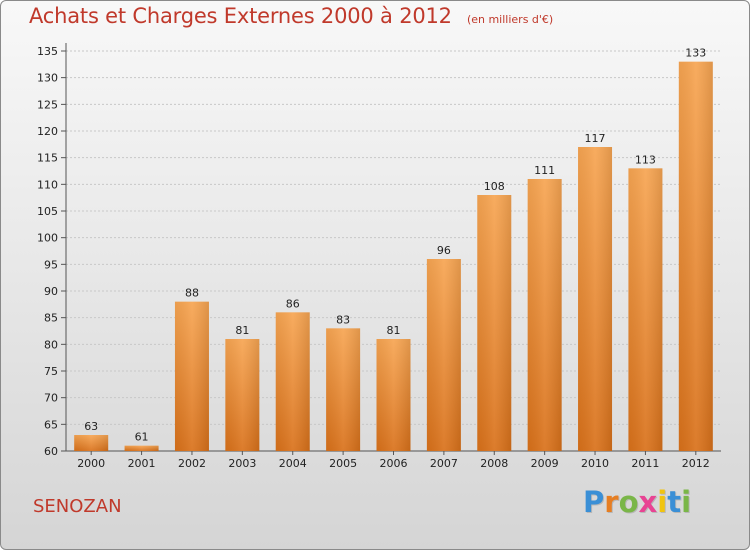  What do you see at coordinates (494, 186) in the screenshot?
I see `bar-value-label: 108` at bounding box center [494, 186].